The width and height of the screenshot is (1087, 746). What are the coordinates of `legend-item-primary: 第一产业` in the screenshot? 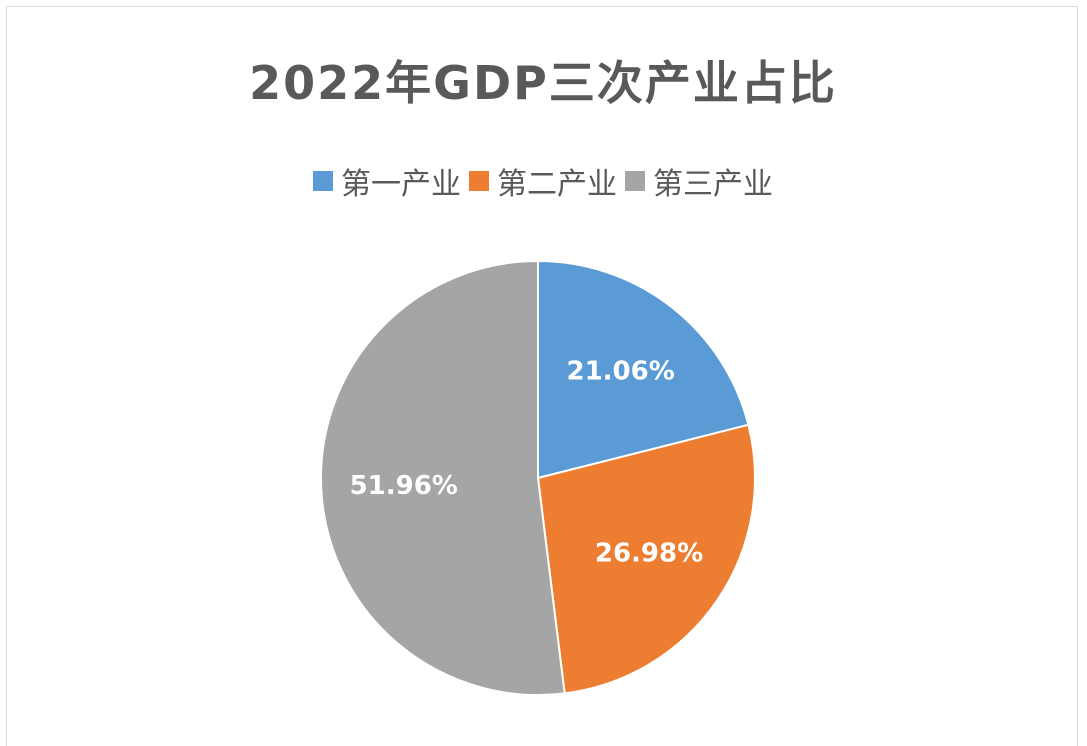 It's located at (387, 181).